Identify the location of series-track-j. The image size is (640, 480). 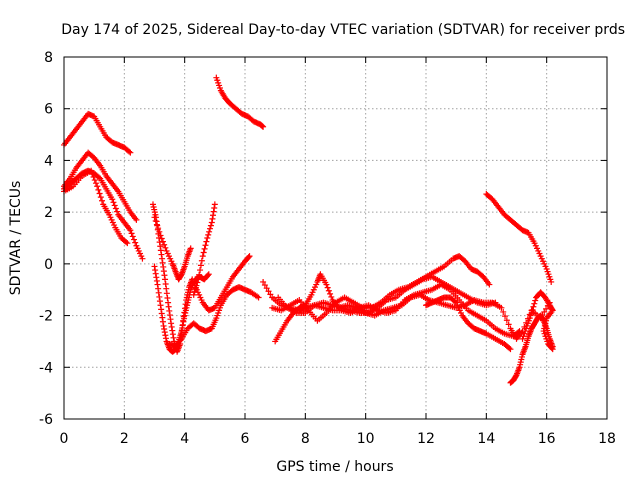
(240, 102).